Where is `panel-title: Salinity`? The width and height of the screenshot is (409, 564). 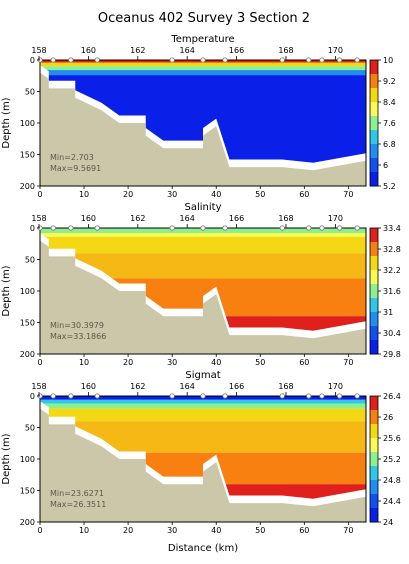
panel-title: Salinity is located at coordinates (203, 207).